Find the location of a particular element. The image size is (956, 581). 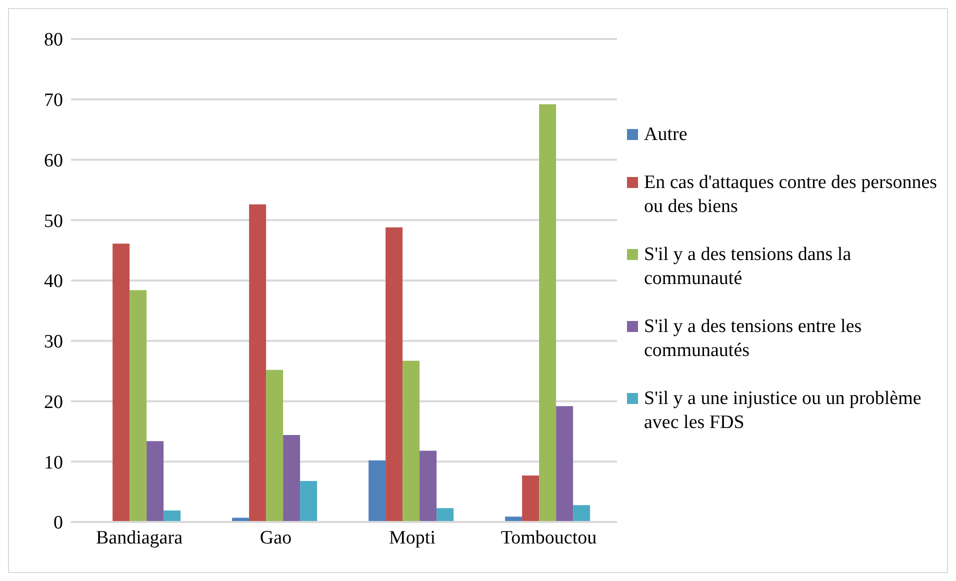

y-tick-label: 70 is located at coordinates (53, 101).